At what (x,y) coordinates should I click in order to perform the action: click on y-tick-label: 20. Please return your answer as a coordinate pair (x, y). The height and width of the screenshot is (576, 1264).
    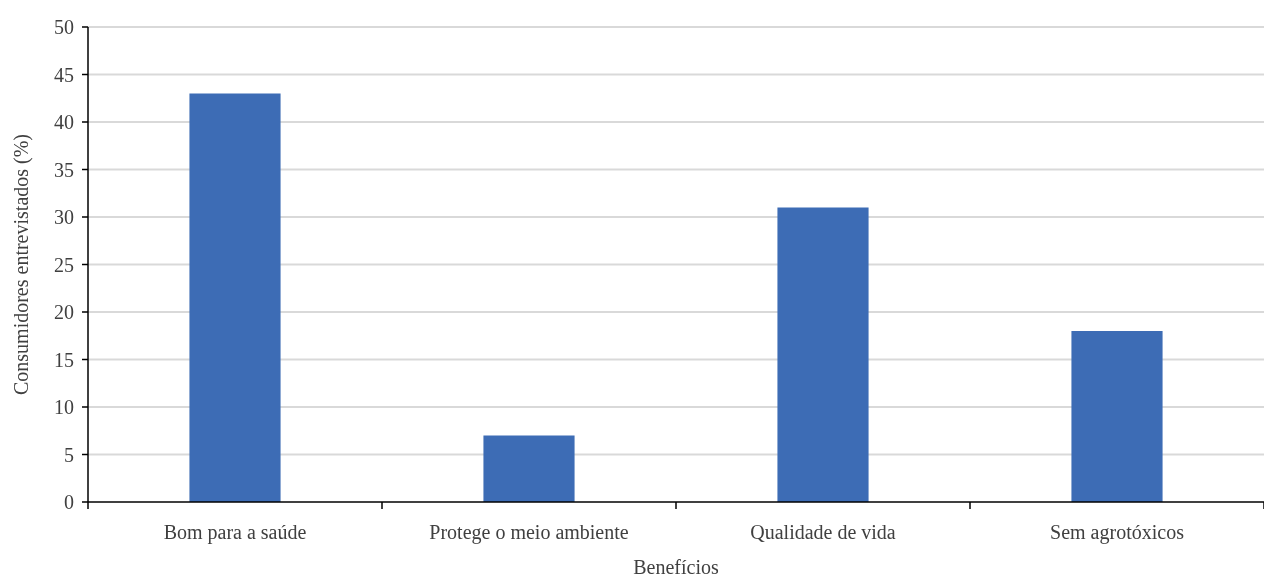
    Looking at the image, I should click on (64, 312).